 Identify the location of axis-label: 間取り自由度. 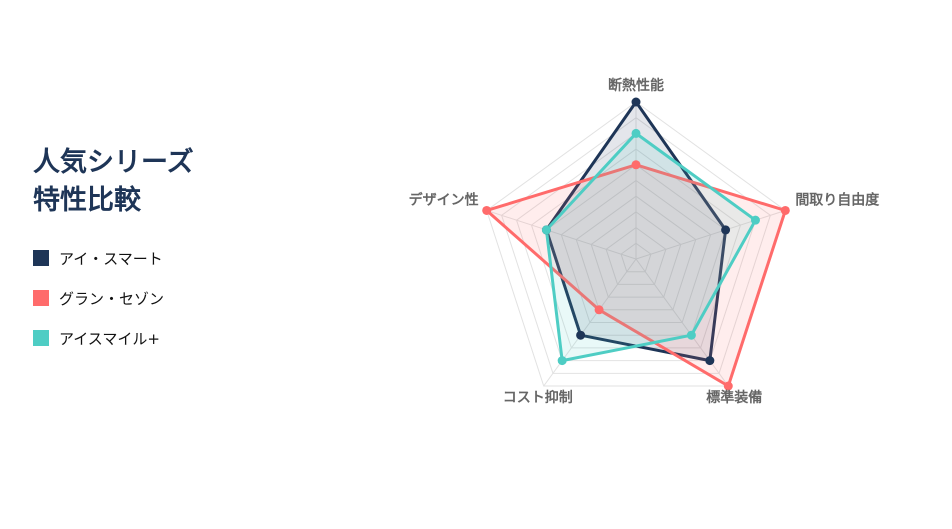
(837, 199).